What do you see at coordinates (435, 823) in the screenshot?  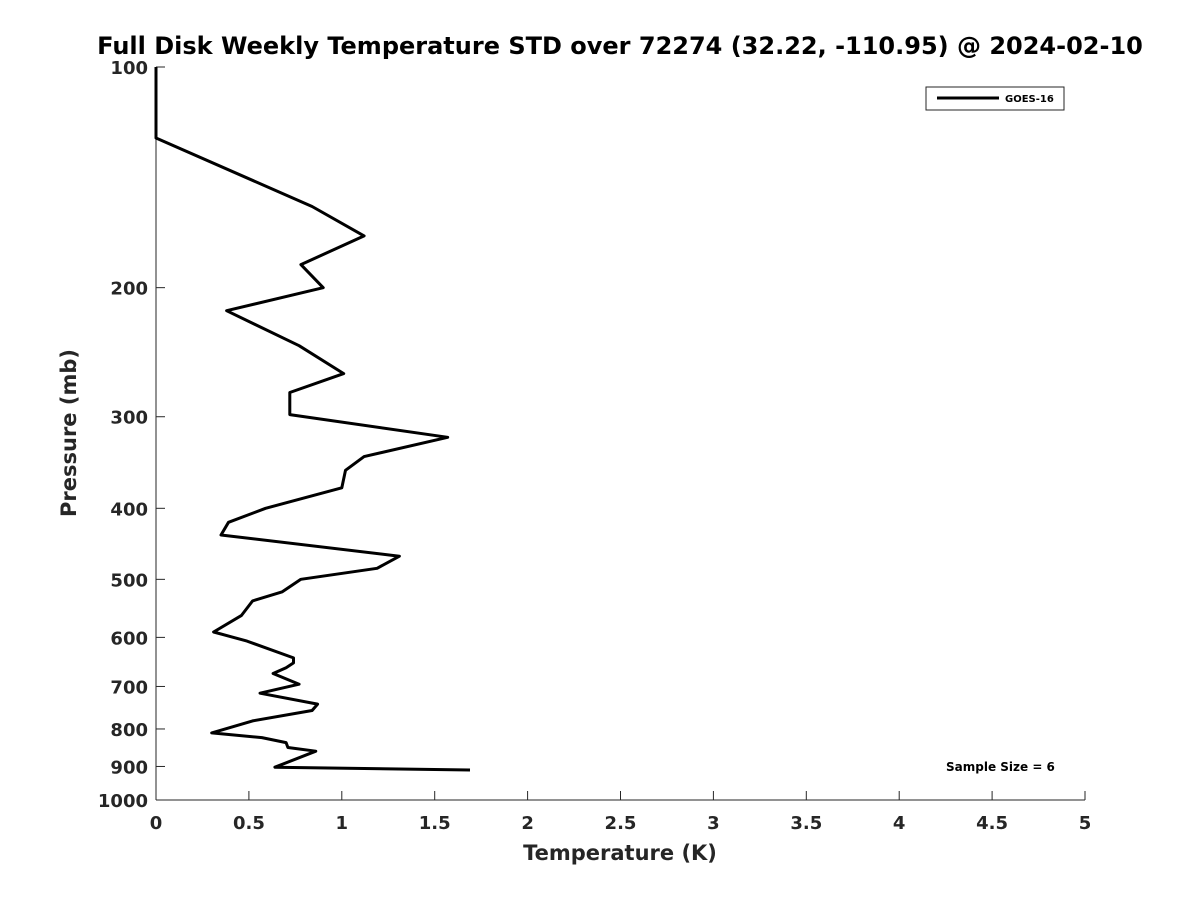 I see `x-tick-label: 1.5` at bounding box center [435, 823].